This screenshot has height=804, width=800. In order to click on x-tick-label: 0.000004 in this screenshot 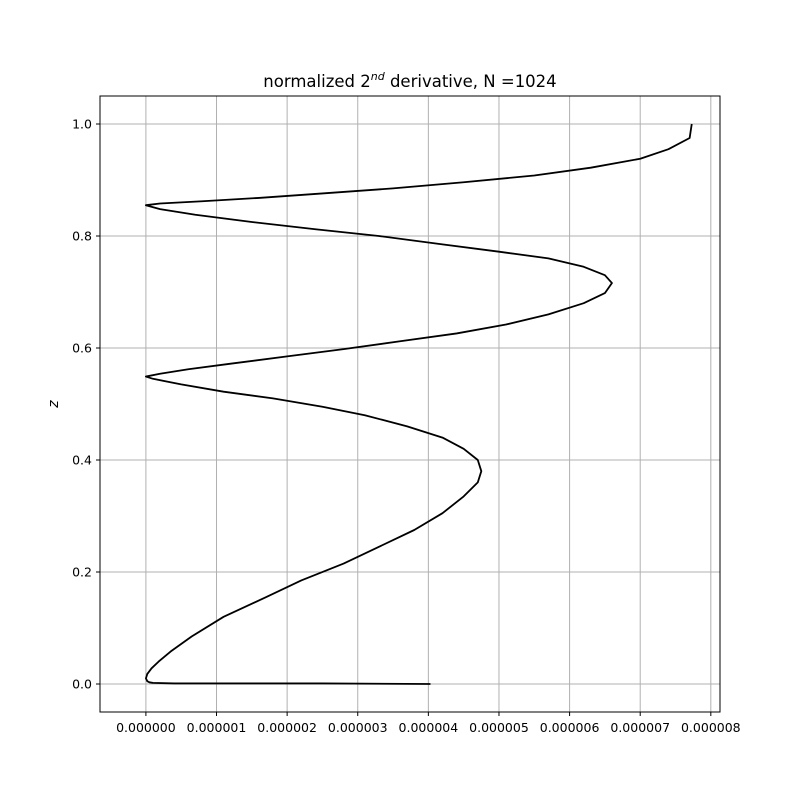, I will do `click(429, 727)`.